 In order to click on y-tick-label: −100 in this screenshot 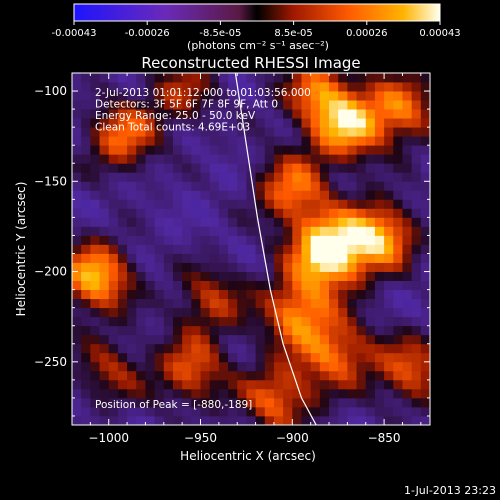, I will do `click(50, 91)`.